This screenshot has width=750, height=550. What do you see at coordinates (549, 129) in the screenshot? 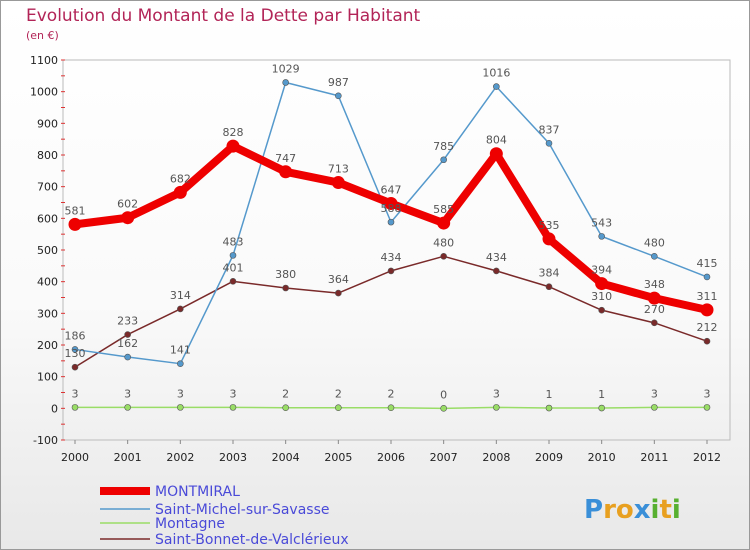
I see `data-label: 837` at bounding box center [549, 129].